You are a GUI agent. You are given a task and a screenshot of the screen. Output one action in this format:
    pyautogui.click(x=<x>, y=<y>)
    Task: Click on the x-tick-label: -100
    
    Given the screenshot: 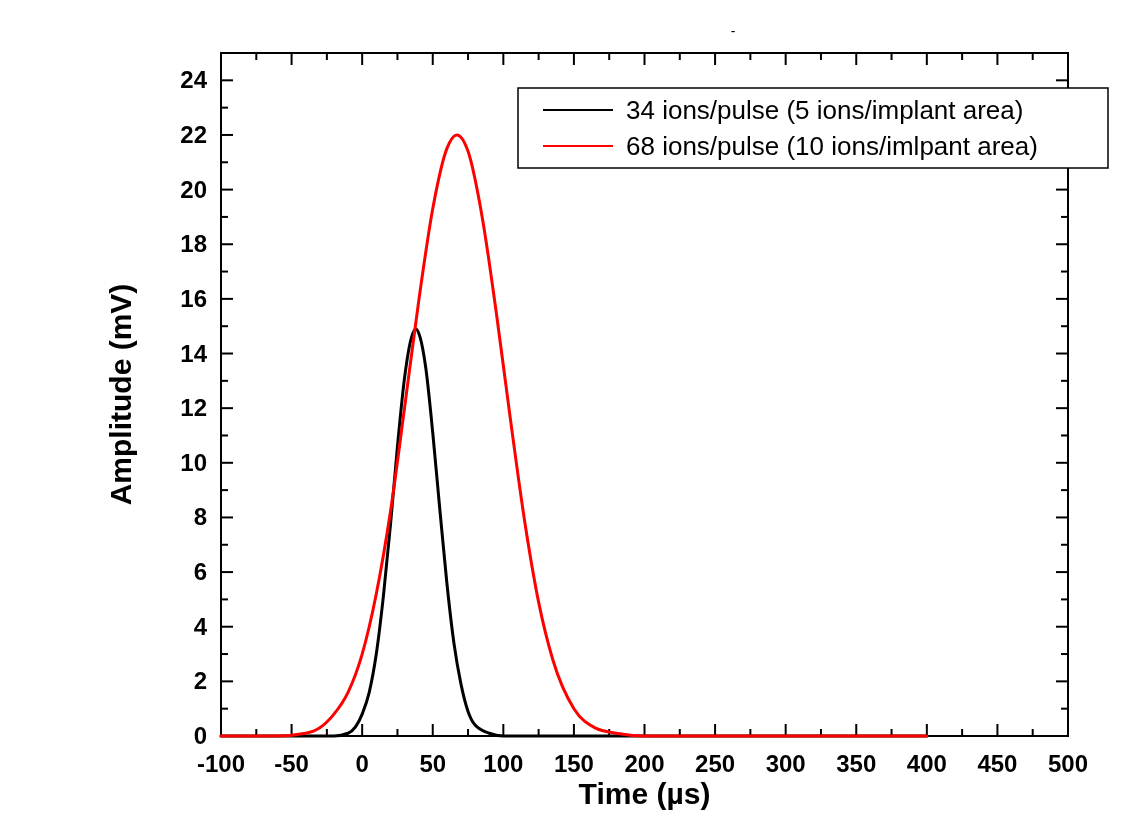 What is the action you would take?
    pyautogui.click(x=221, y=763)
    